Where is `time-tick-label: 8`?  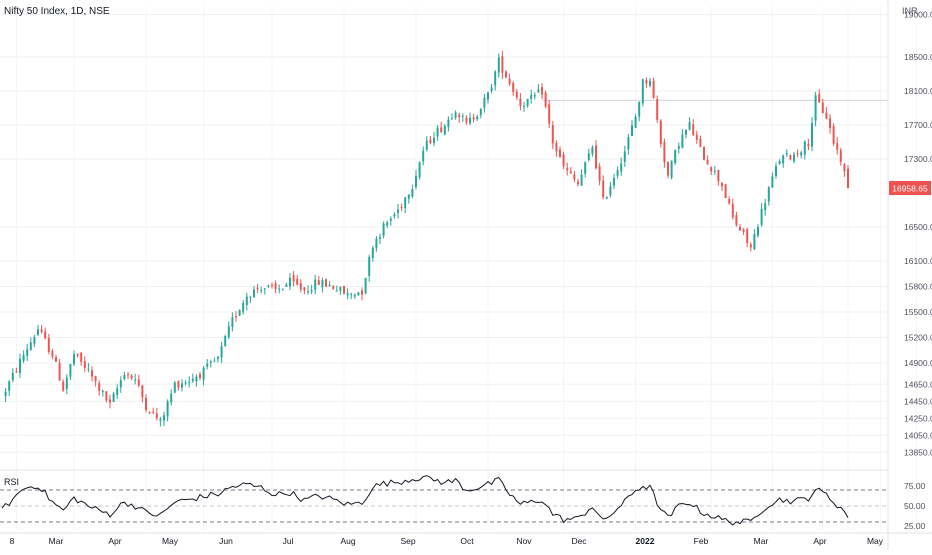
time-tick-label: 8 is located at coordinates (12, 541).